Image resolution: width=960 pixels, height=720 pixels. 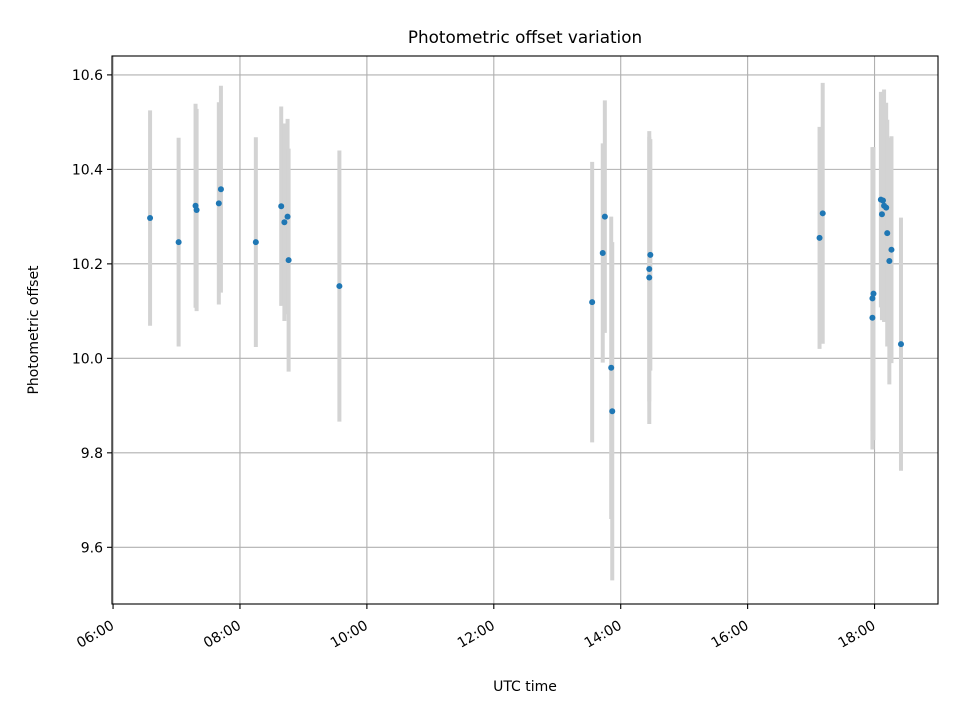 I want to click on x-axis-label: UTC time, so click(x=525, y=687).